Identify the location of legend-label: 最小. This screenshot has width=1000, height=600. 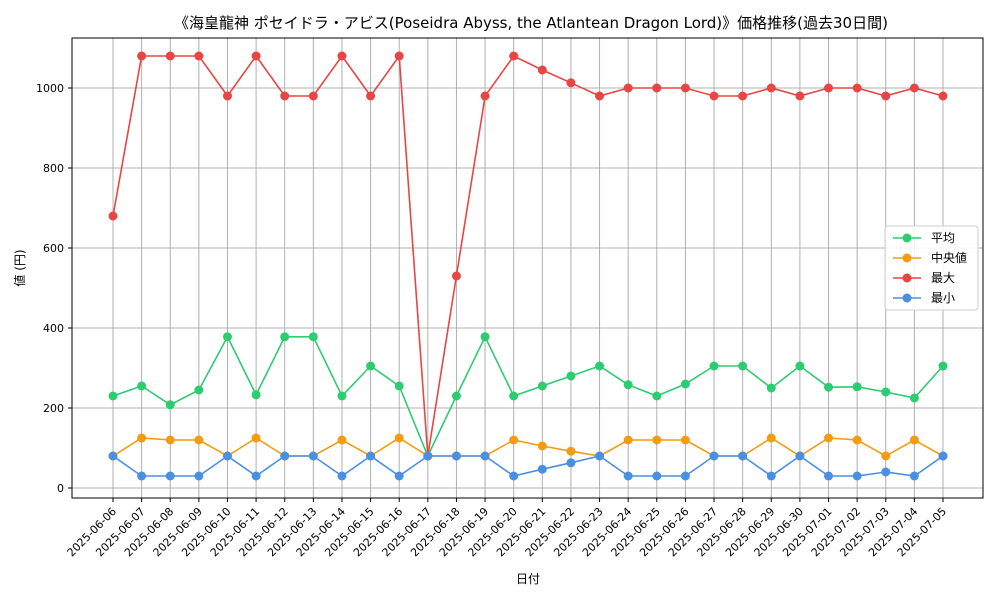
(943, 298).